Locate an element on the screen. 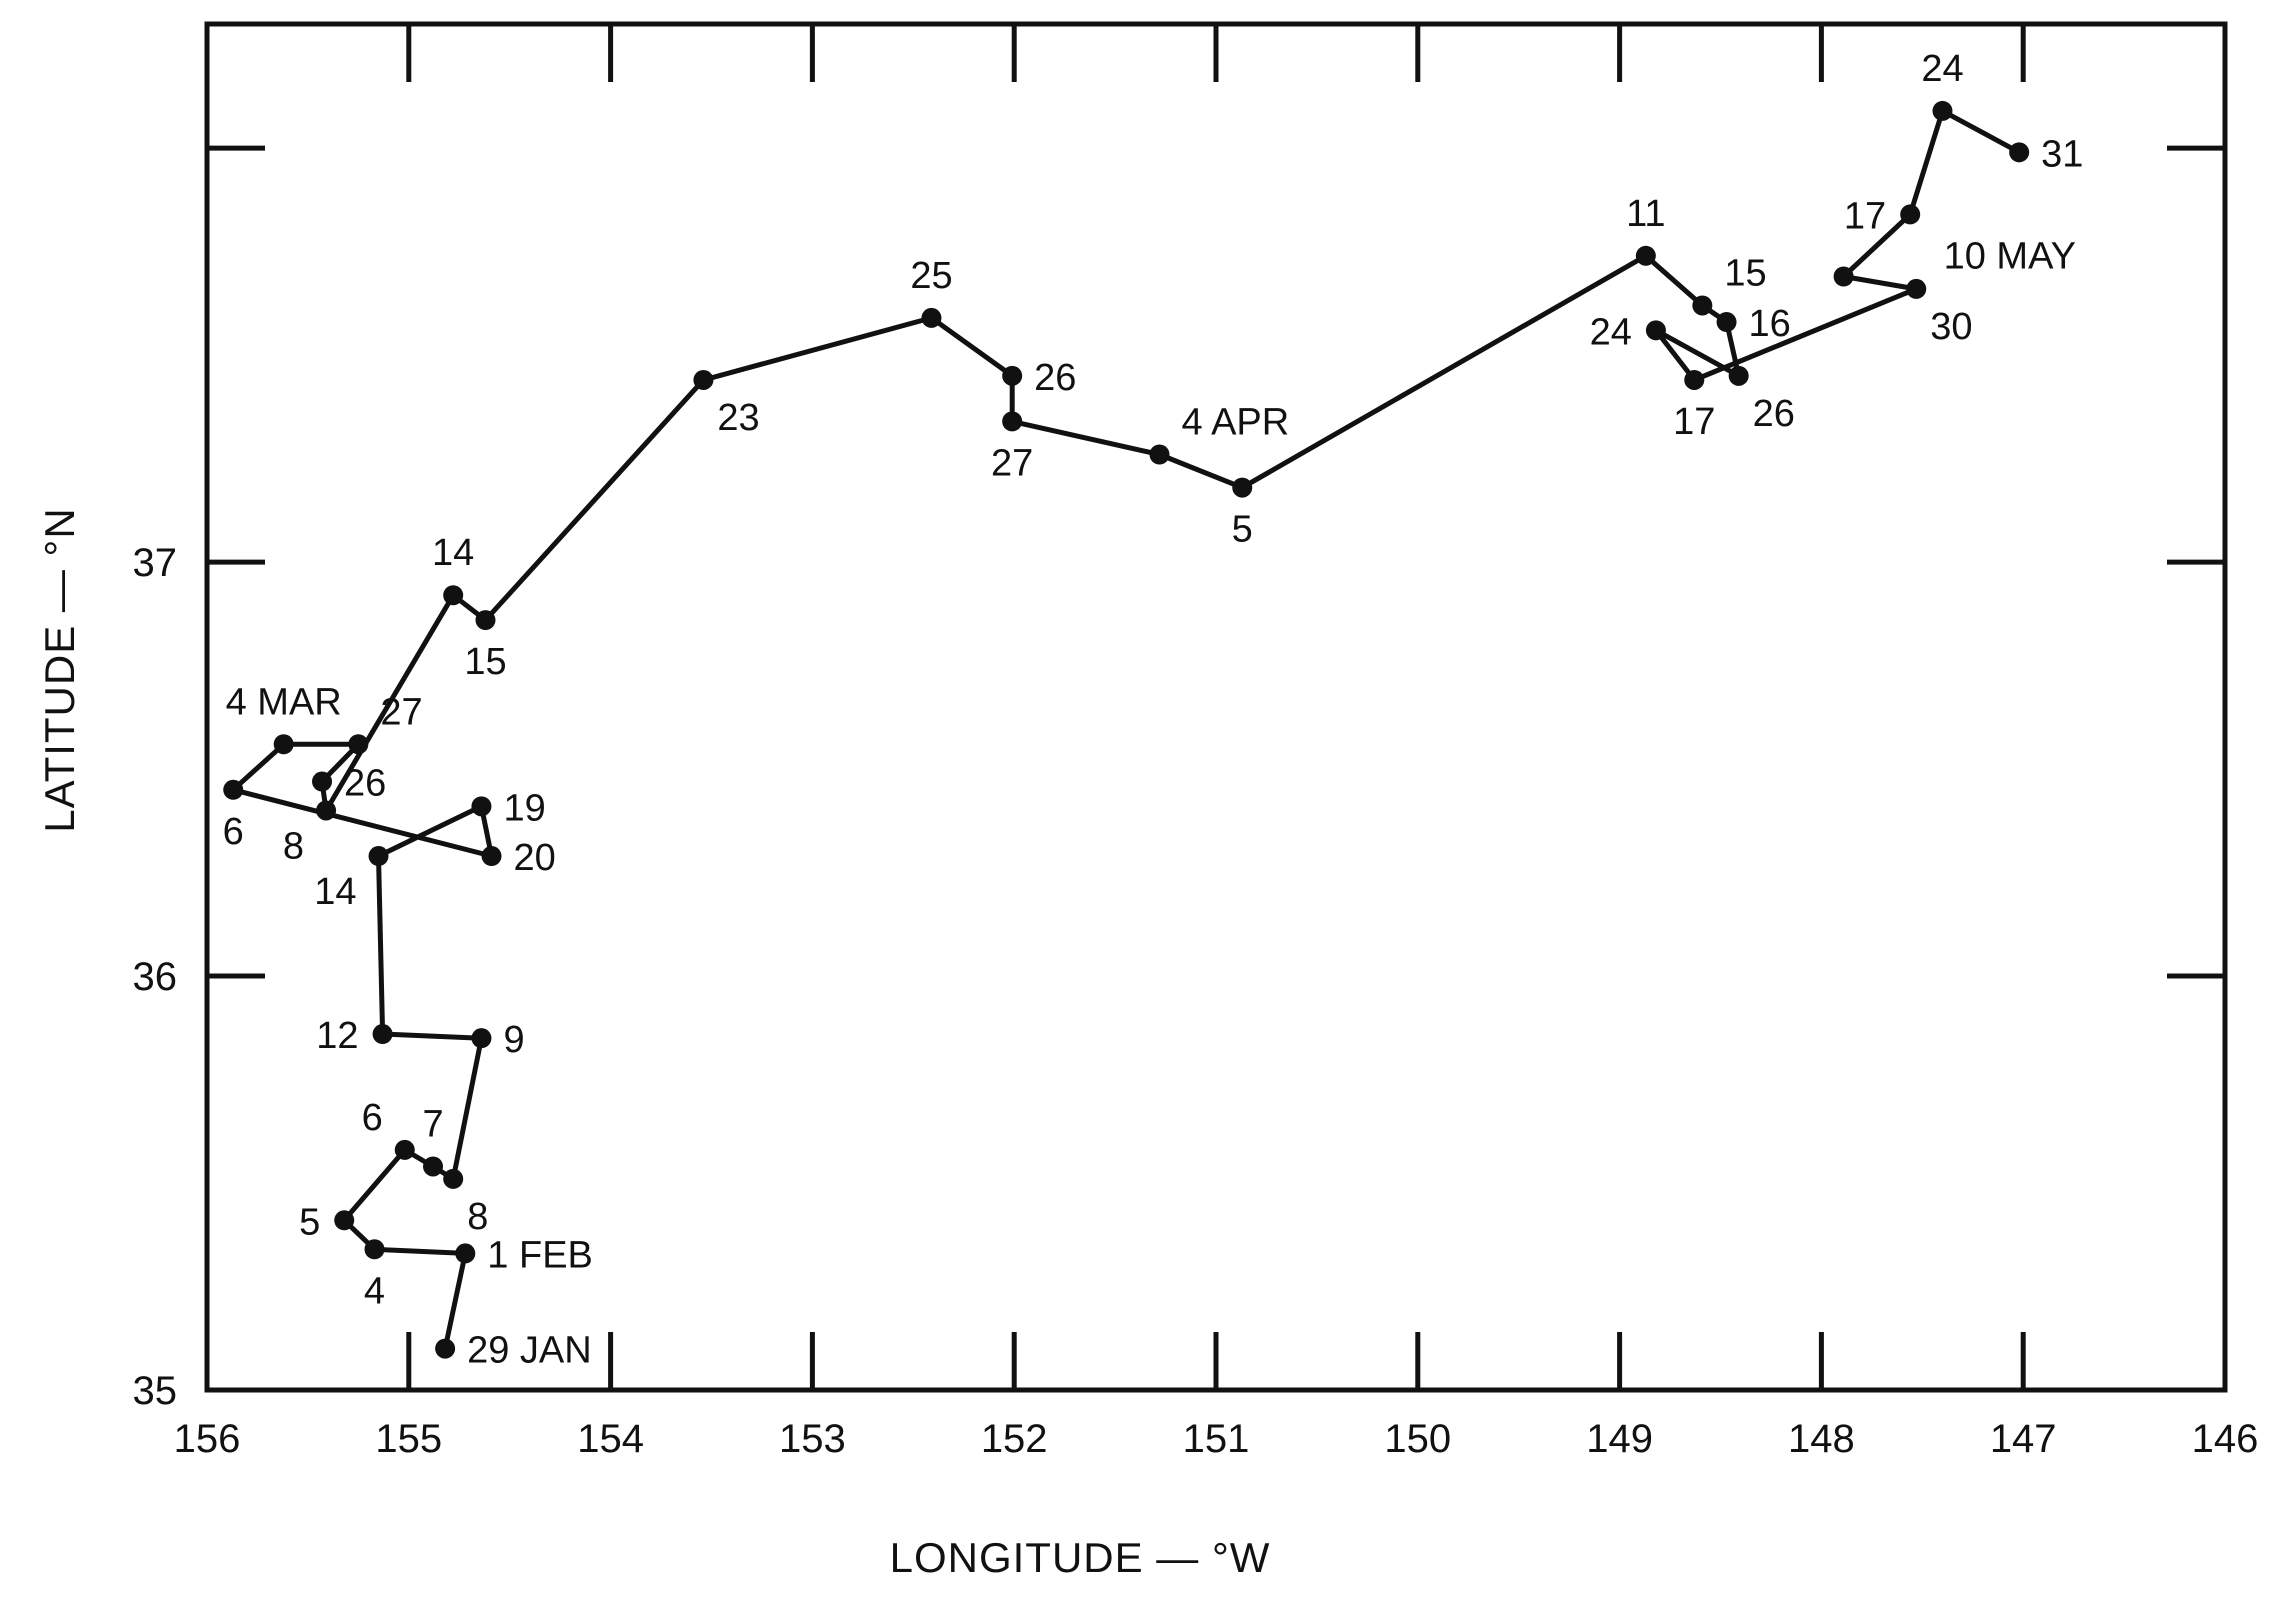 Image resolution: width=2275 pixels, height=1598 pixels. track-point-label: 31 is located at coordinates (2062, 154).